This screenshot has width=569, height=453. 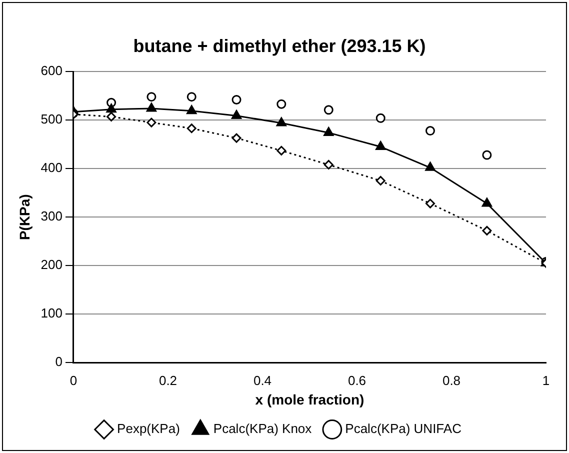 I want to click on x-tick-label: 0.8, so click(x=451, y=380).